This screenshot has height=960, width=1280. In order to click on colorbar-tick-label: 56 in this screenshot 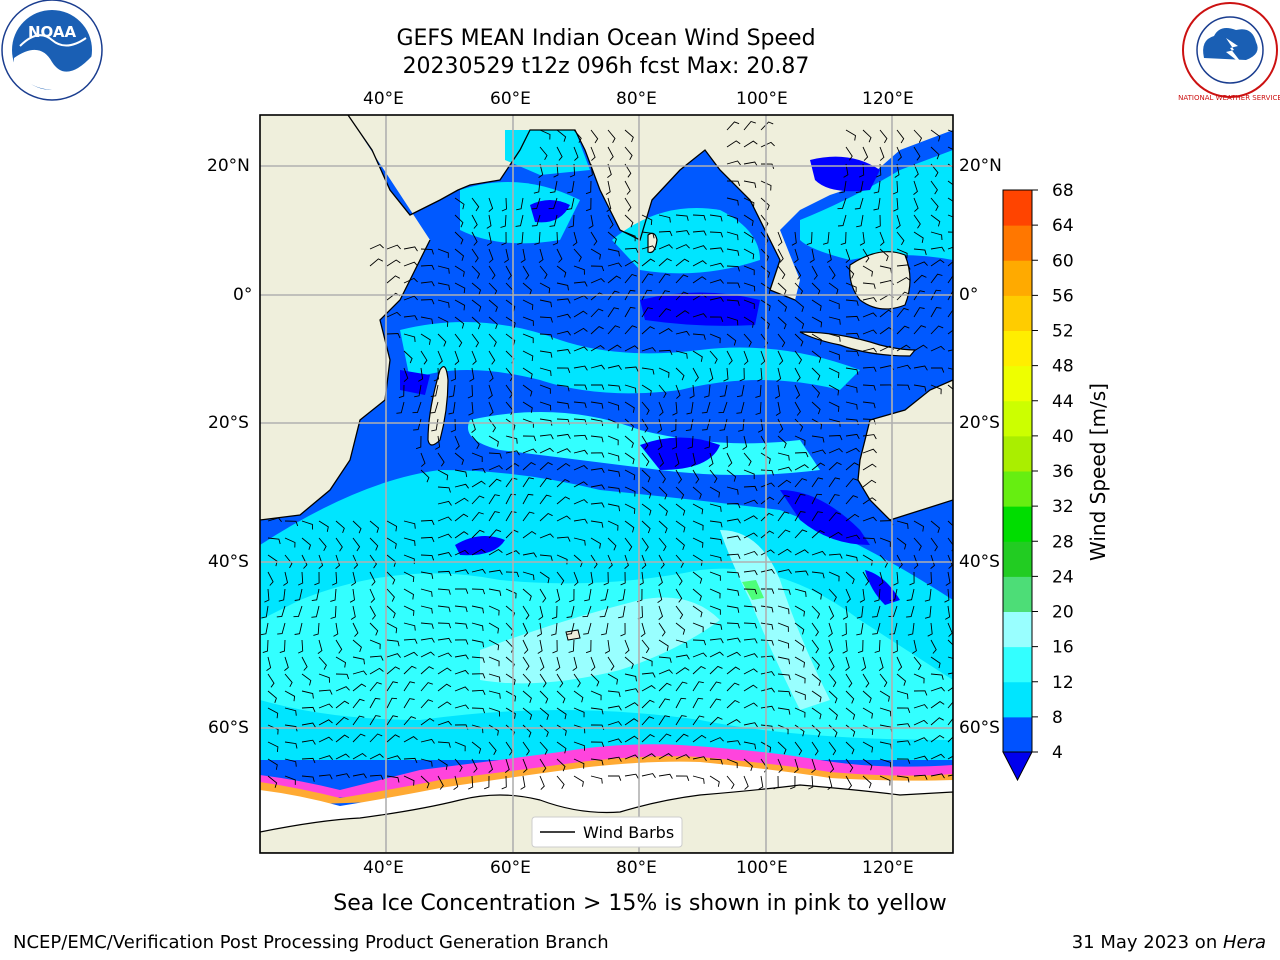, I will do `click(1063, 296)`.